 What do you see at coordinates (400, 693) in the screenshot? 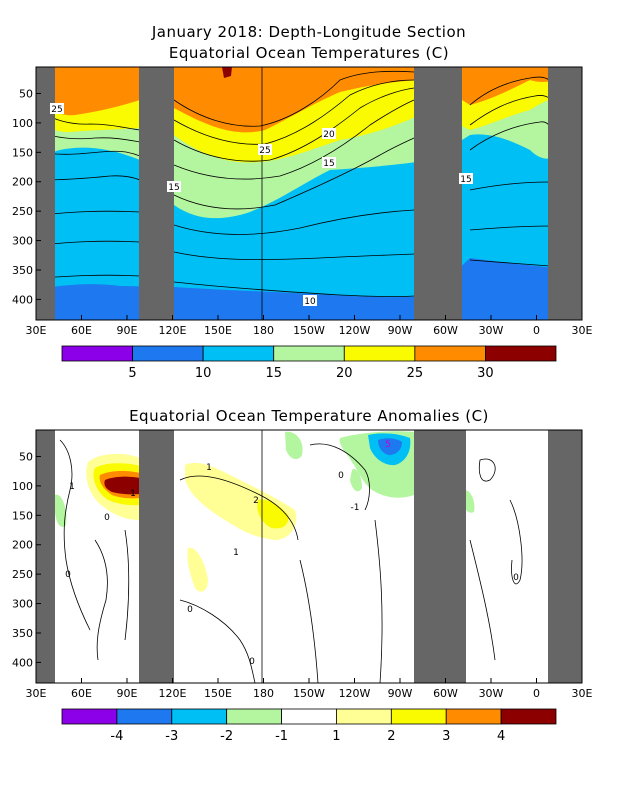
I see `panel2-x-tick-label: 90W` at bounding box center [400, 693].